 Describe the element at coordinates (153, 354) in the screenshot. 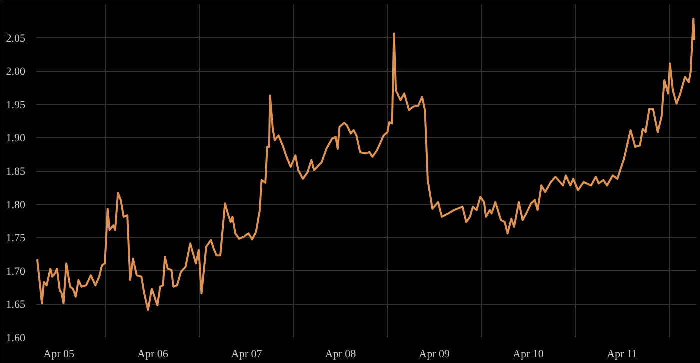

I see `x-tick-label: Apr 06` at that location.